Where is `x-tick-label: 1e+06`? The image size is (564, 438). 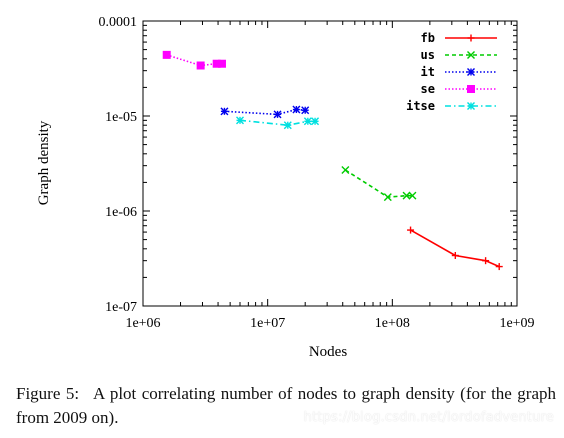
x-tick-label: 1e+06 is located at coordinates (142, 323).